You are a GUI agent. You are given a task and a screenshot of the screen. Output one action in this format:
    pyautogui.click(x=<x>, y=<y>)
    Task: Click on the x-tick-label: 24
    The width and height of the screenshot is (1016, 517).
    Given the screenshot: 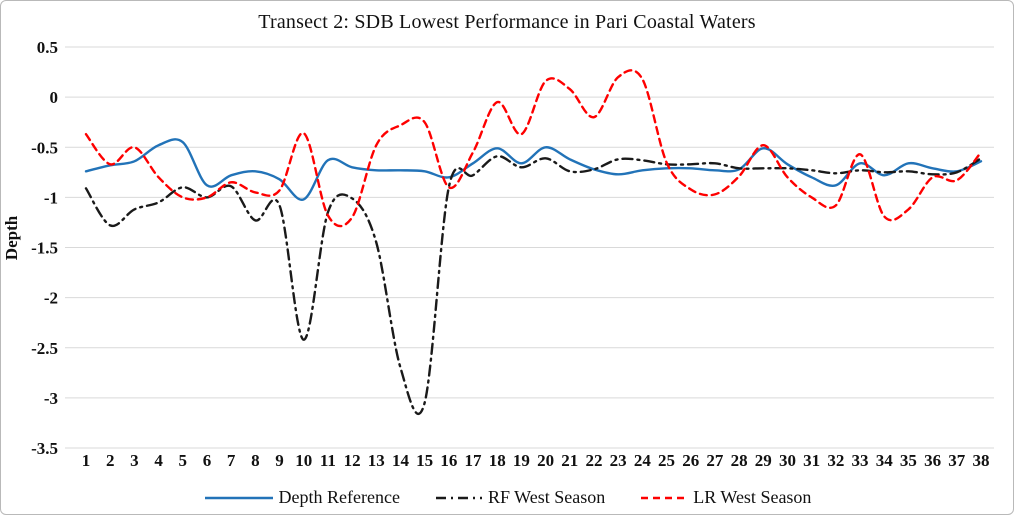 What is the action you would take?
    pyautogui.click(x=643, y=460)
    